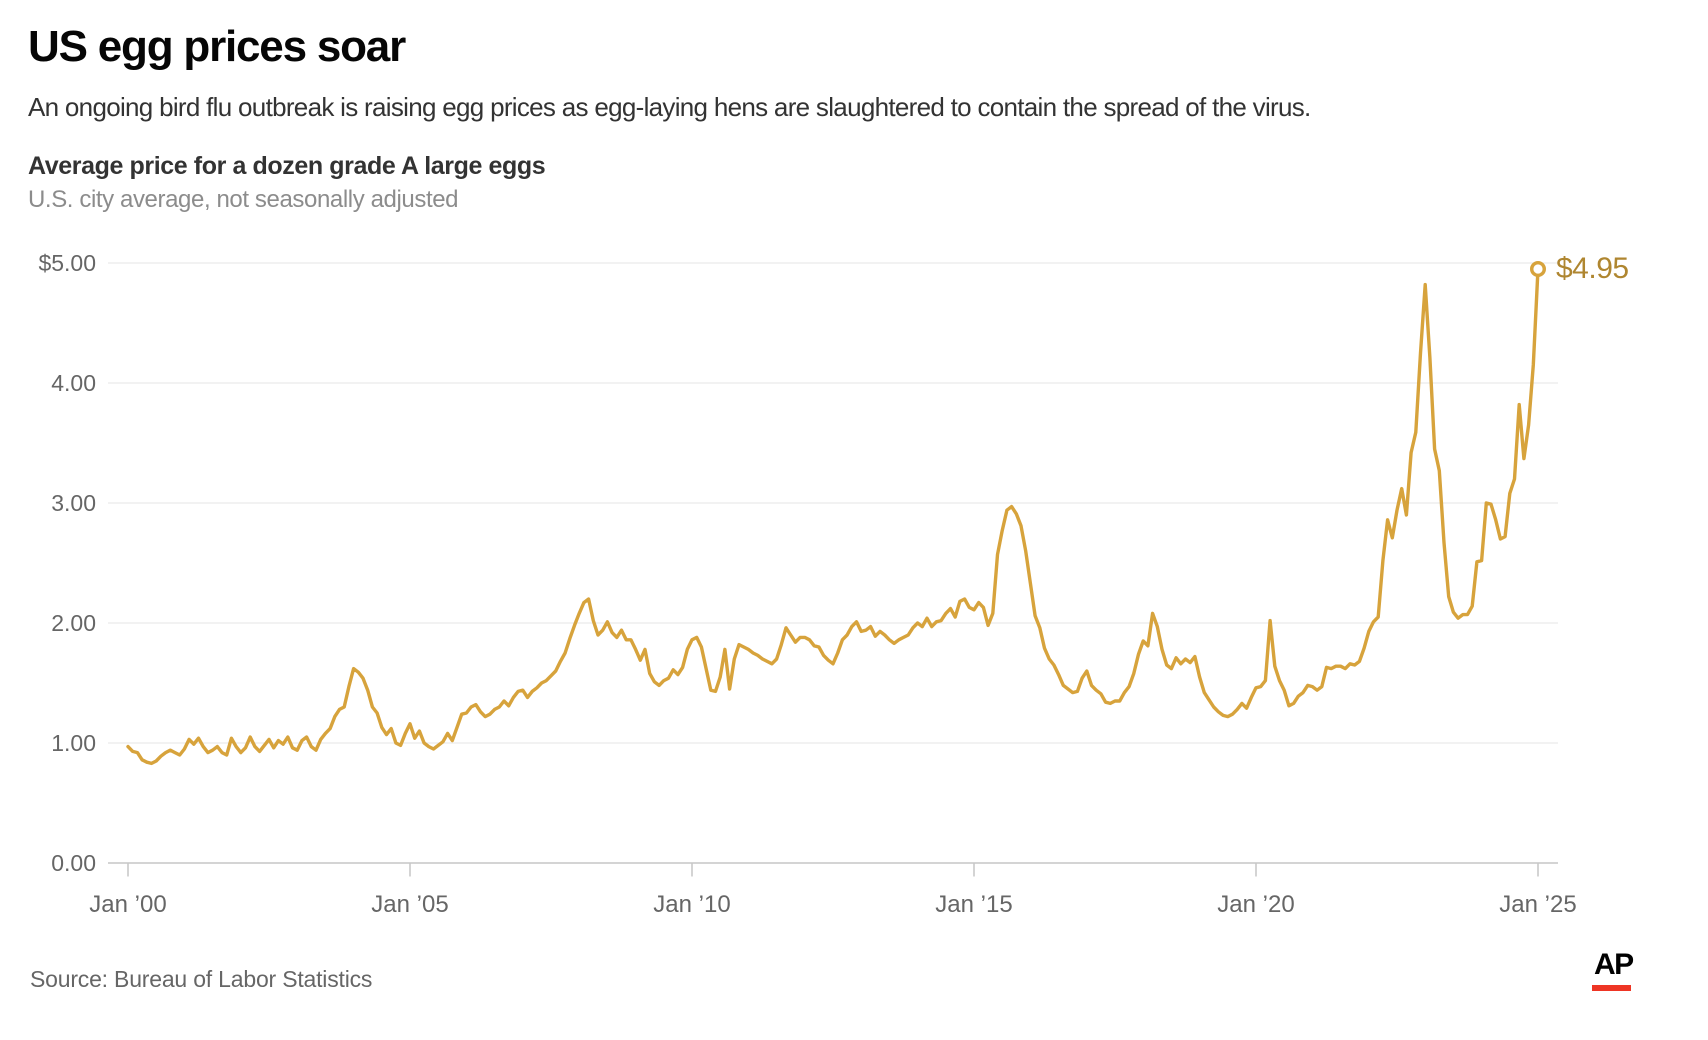 This screenshot has height=1040, width=1708. I want to click on y-tick-label: $5.00, so click(67, 263).